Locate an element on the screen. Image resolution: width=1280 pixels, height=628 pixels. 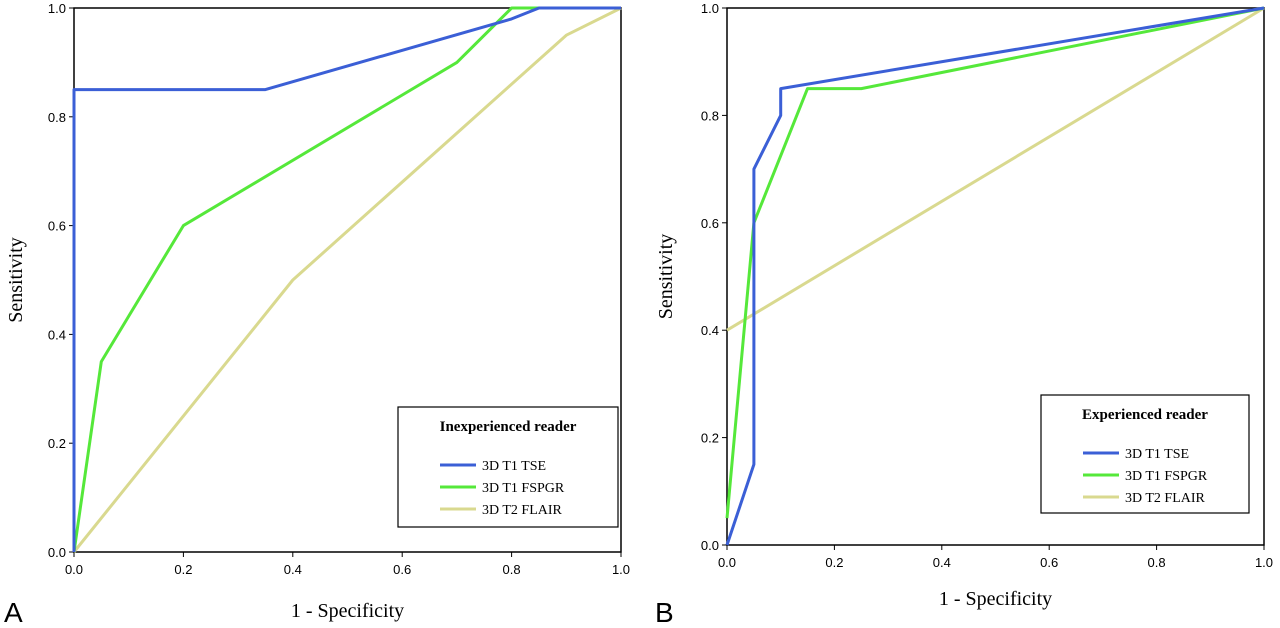
panel-letter: B is located at coordinates (664, 612).